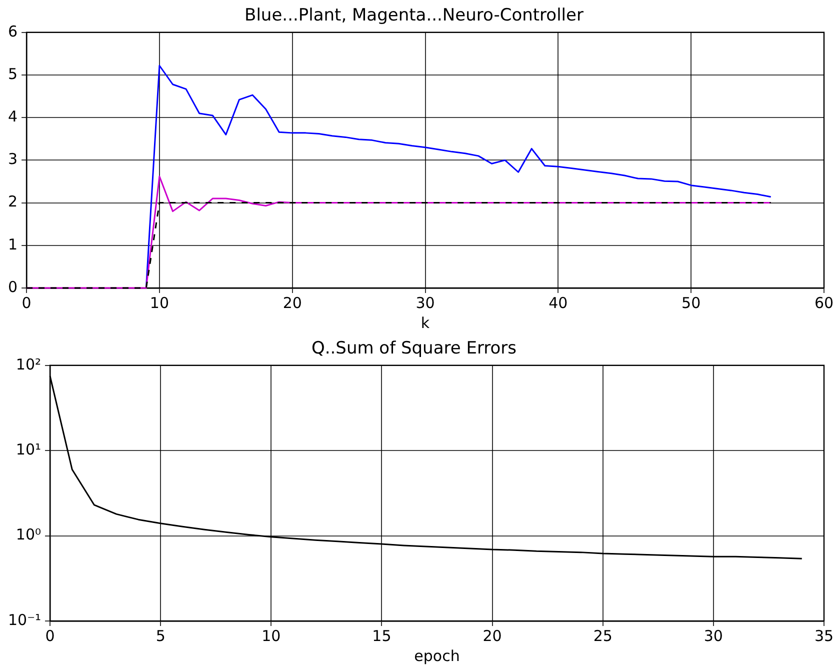 Image resolution: width=838 pixels, height=667 pixels. Describe the element at coordinates (414, 348) in the screenshot. I see `chart-title: Q..Sum of Square Errors` at that location.